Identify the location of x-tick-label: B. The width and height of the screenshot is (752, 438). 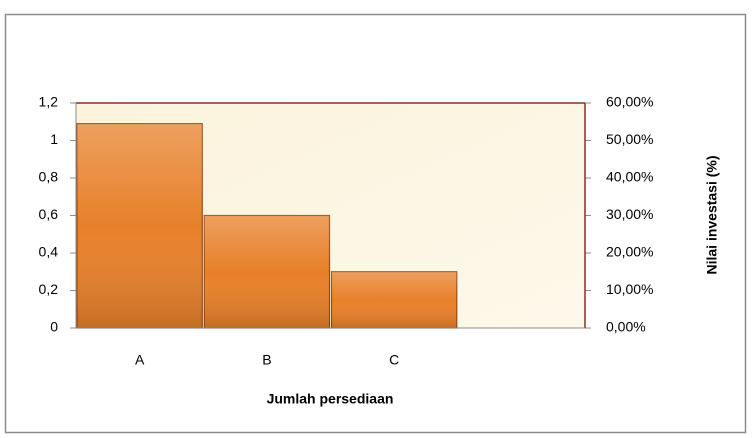
(266, 360).